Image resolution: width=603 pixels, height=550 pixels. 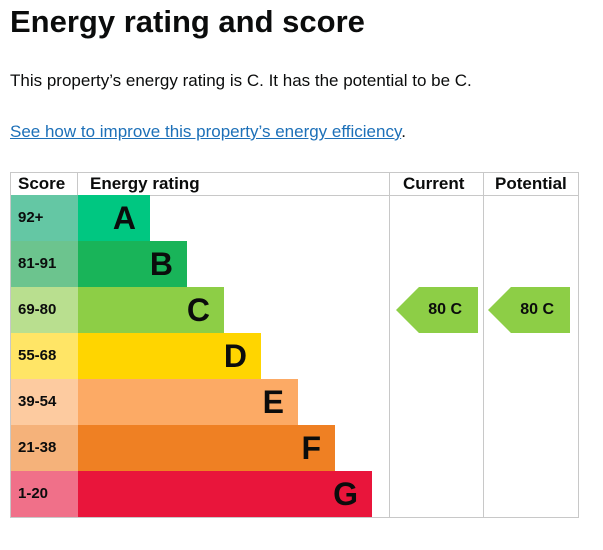 What do you see at coordinates (187, 21) in the screenshot?
I see `page-title: Energy rating and score` at bounding box center [187, 21].